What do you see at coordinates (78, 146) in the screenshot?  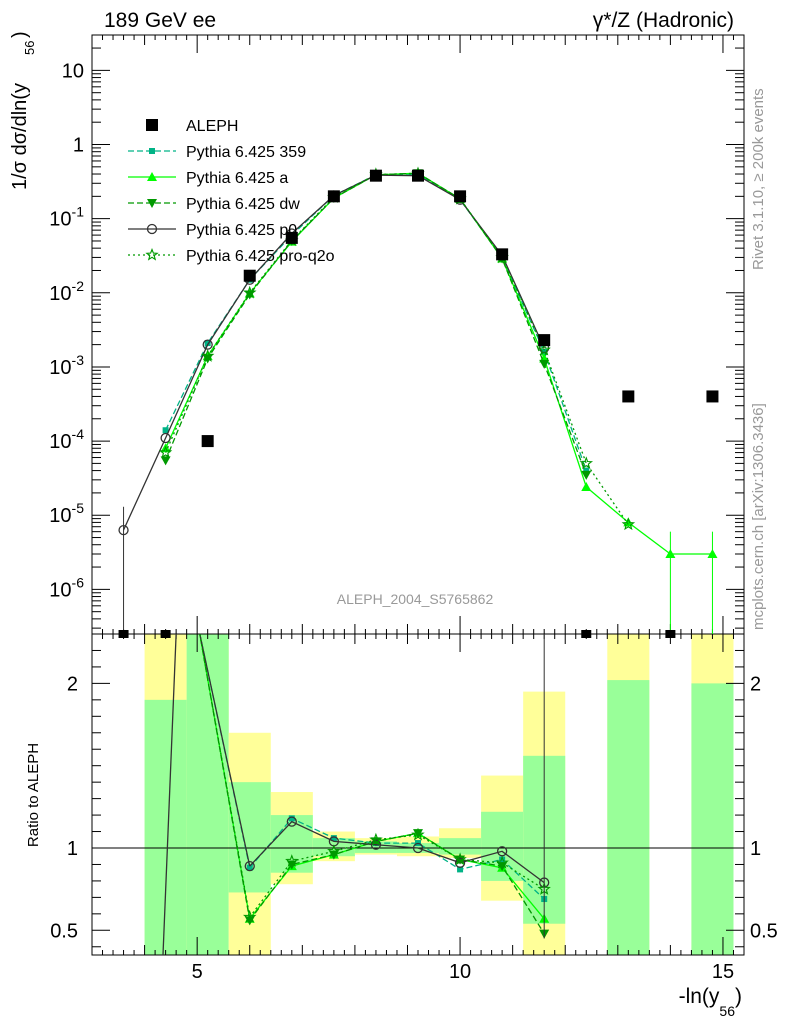 I see `main-y-tick-label: 1` at bounding box center [78, 146].